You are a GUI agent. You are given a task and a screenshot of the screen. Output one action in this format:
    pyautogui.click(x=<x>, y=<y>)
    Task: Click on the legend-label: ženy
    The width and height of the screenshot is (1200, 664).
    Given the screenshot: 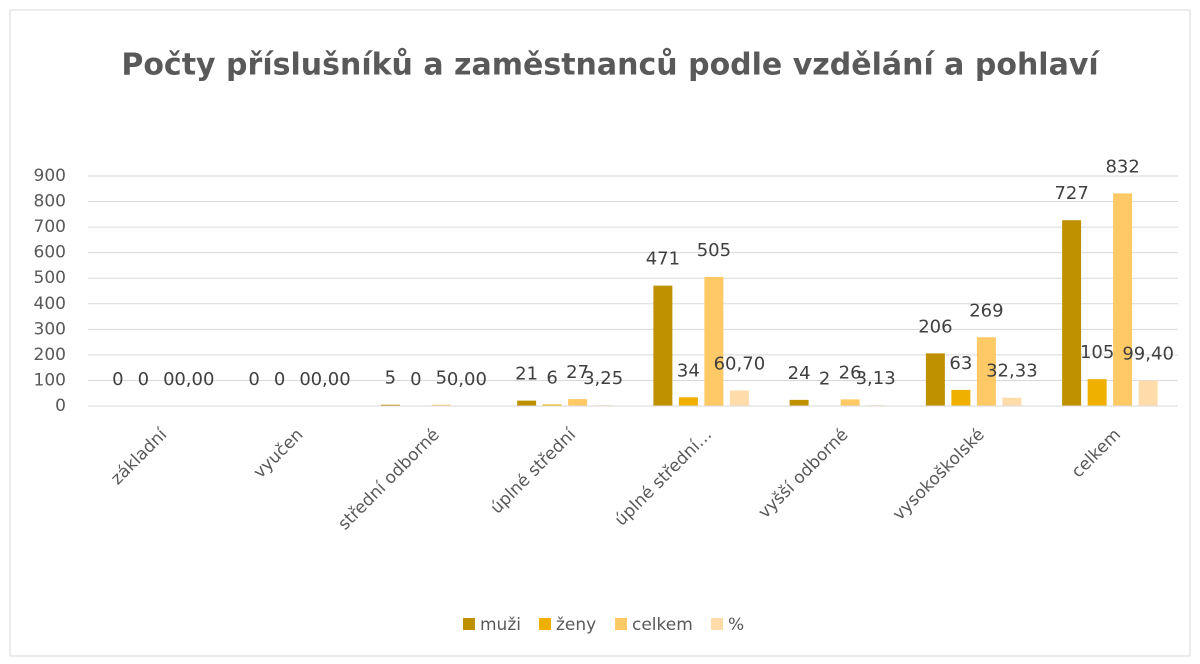 What is the action you would take?
    pyautogui.click(x=576, y=625)
    